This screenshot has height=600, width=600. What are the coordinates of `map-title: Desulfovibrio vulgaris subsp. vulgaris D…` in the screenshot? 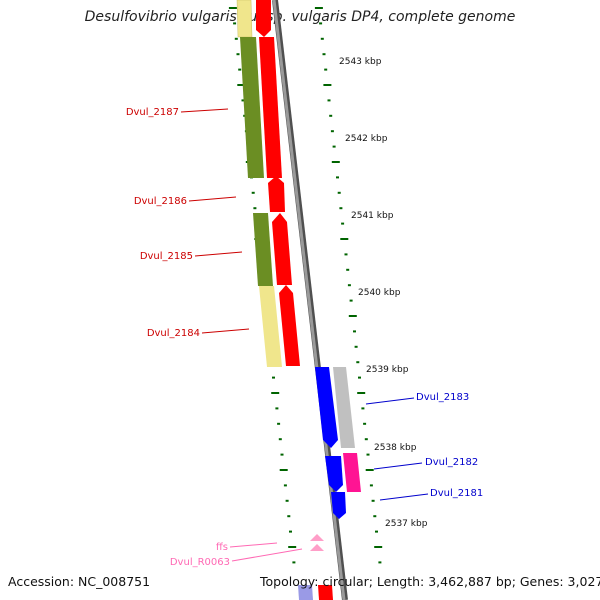 It's located at (300, 17).